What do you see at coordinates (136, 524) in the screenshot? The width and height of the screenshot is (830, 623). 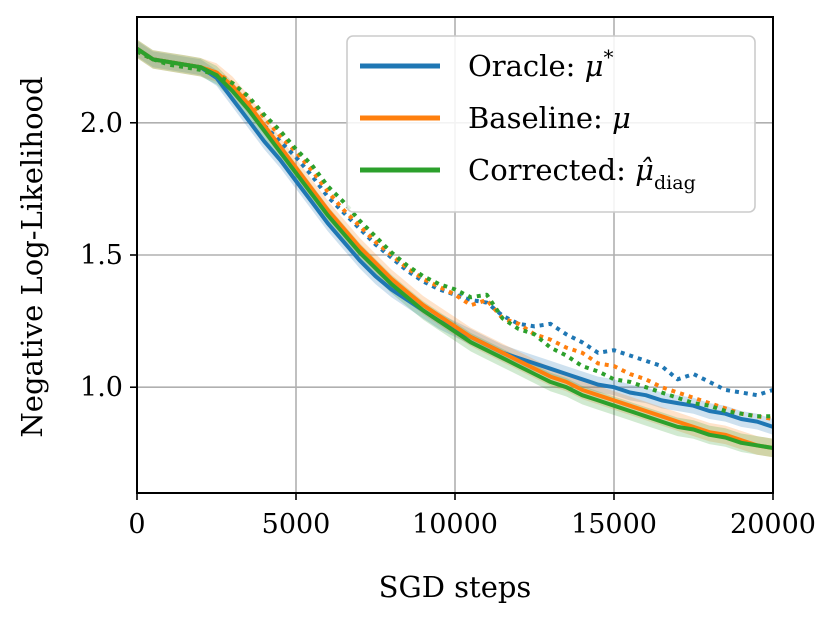 I see `x-tick-label: 0` at bounding box center [136, 524].